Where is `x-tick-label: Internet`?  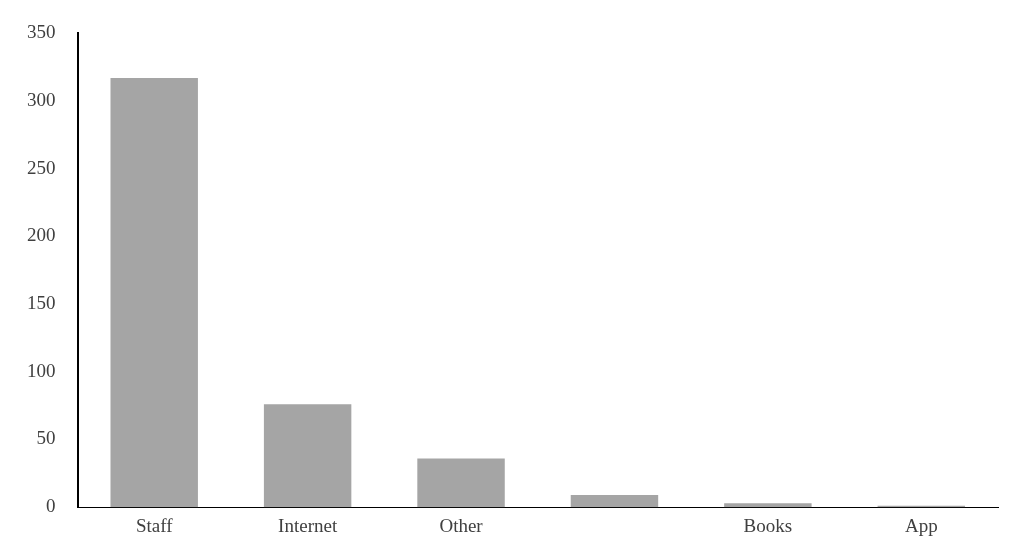 x-tick-label: Internet is located at coordinates (308, 525).